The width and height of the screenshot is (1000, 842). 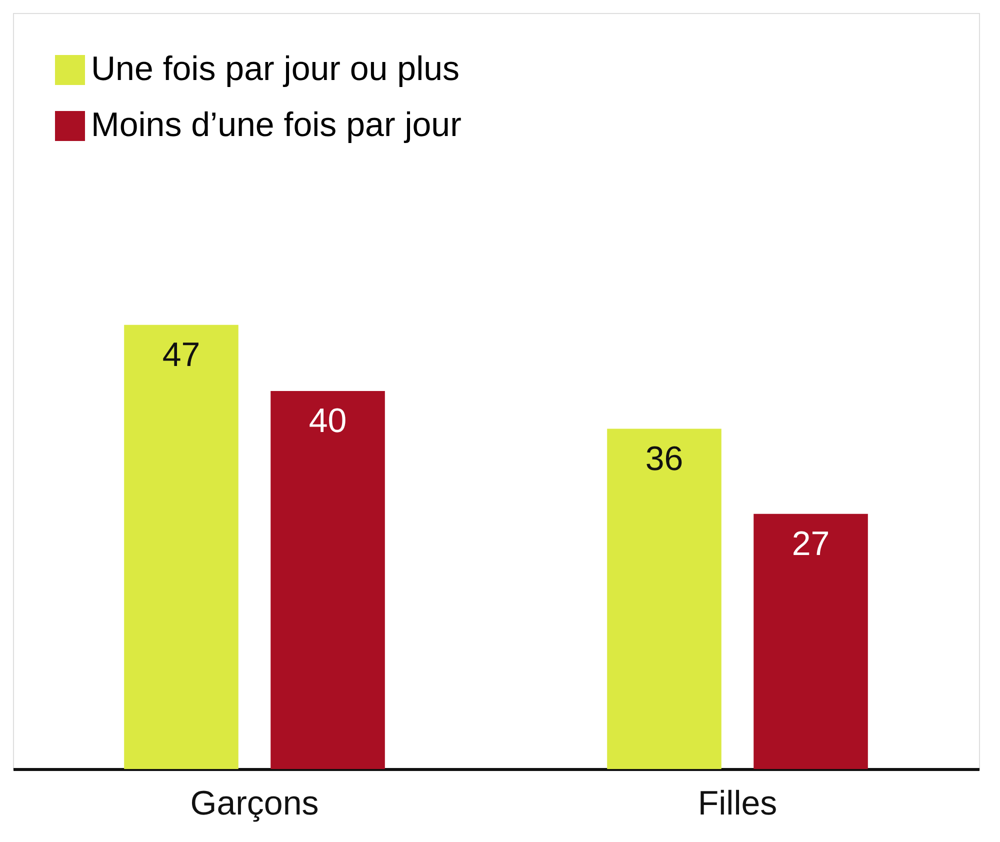 I want to click on data-label: 36, so click(x=664, y=459).